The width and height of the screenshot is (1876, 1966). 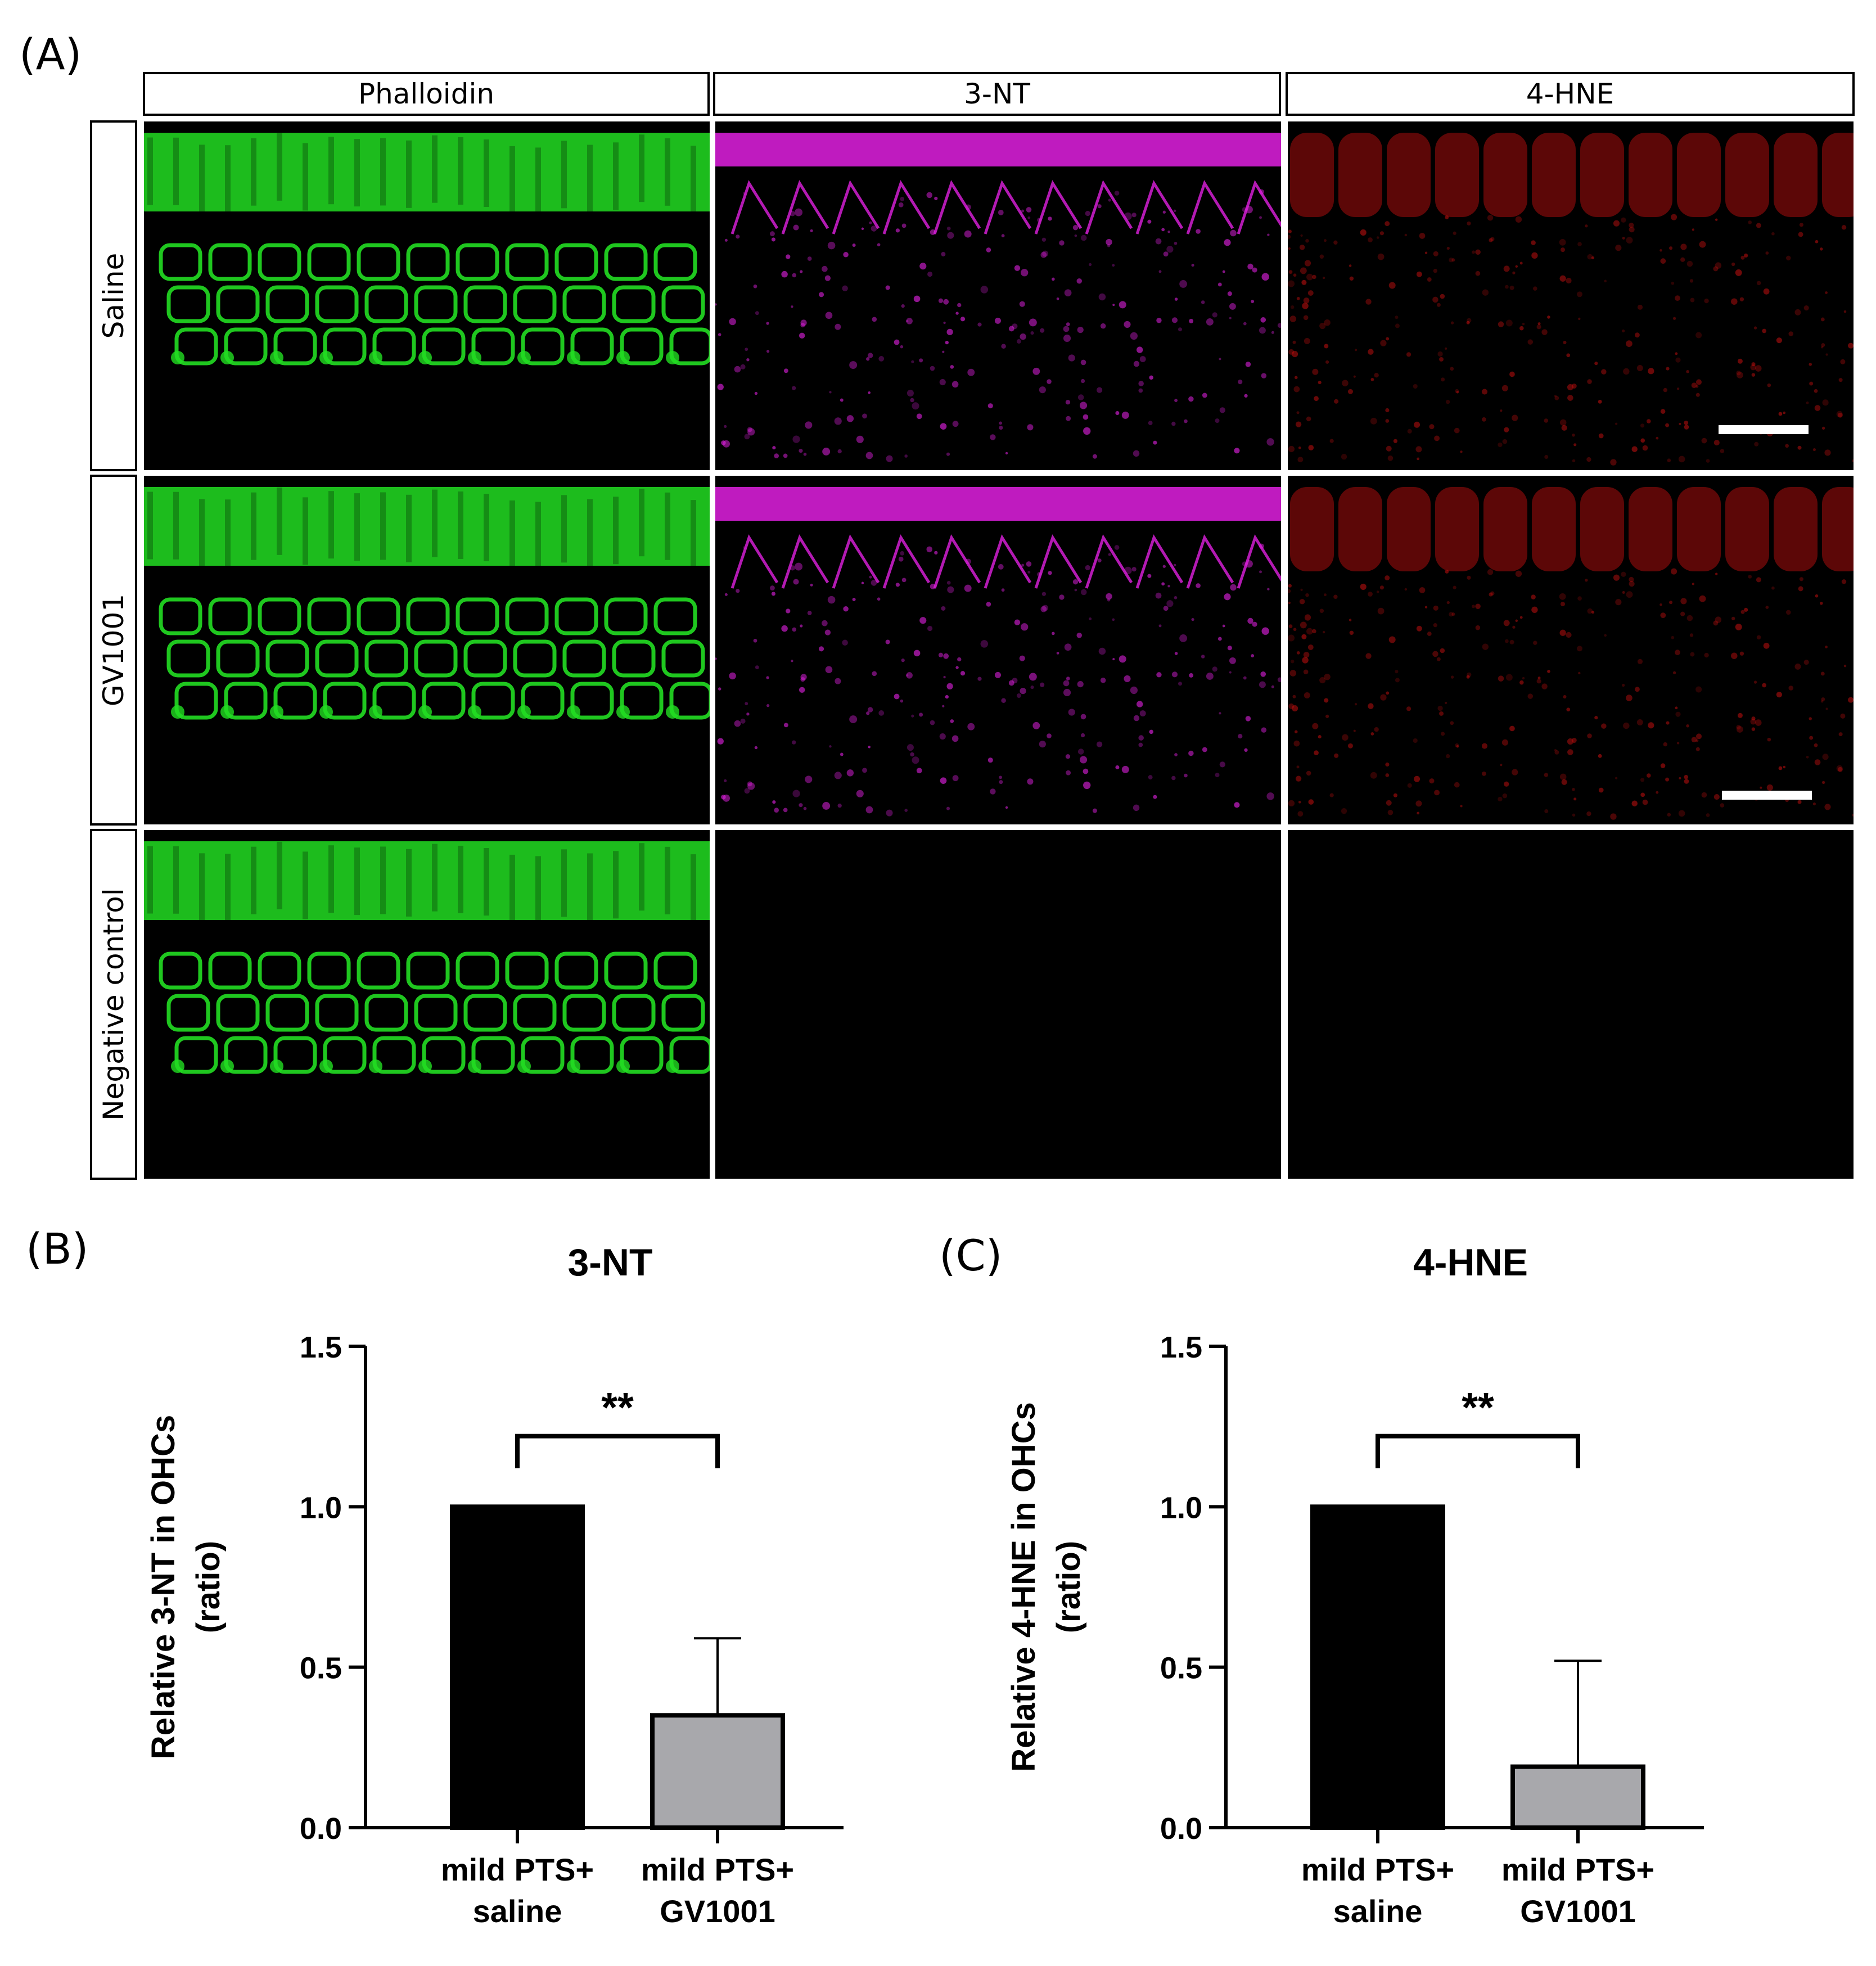 I want to click on panel-label-b: (B), so click(x=57, y=1249).